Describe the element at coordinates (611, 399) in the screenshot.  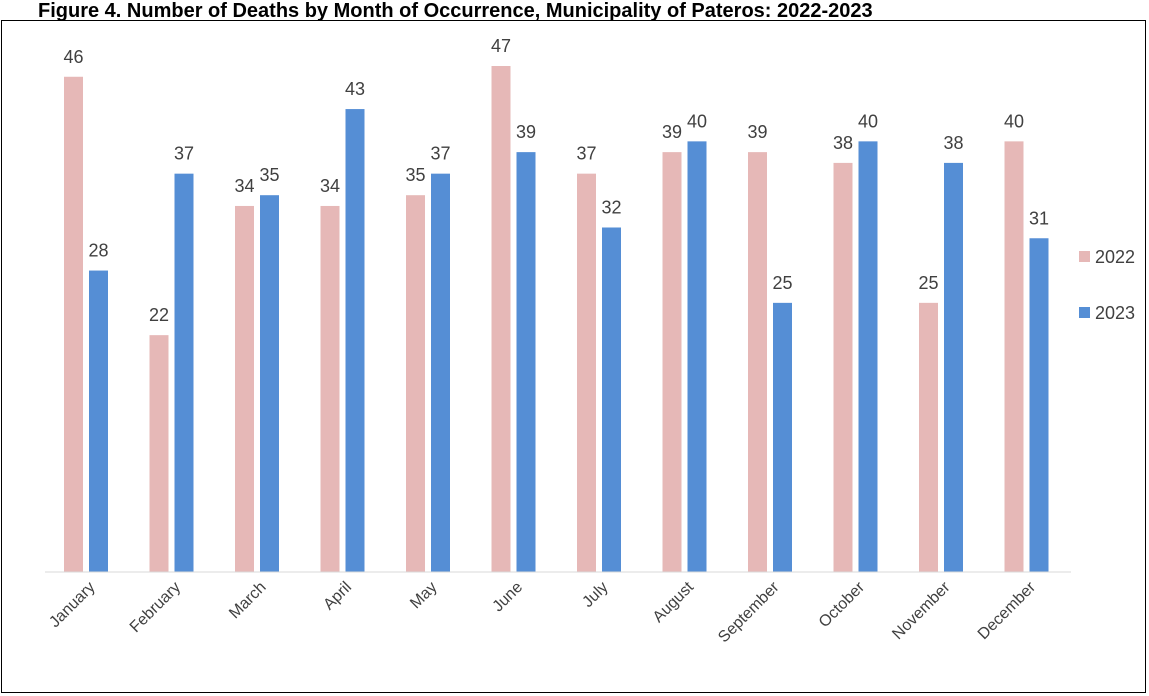
I see `bar-2023-july` at that location.